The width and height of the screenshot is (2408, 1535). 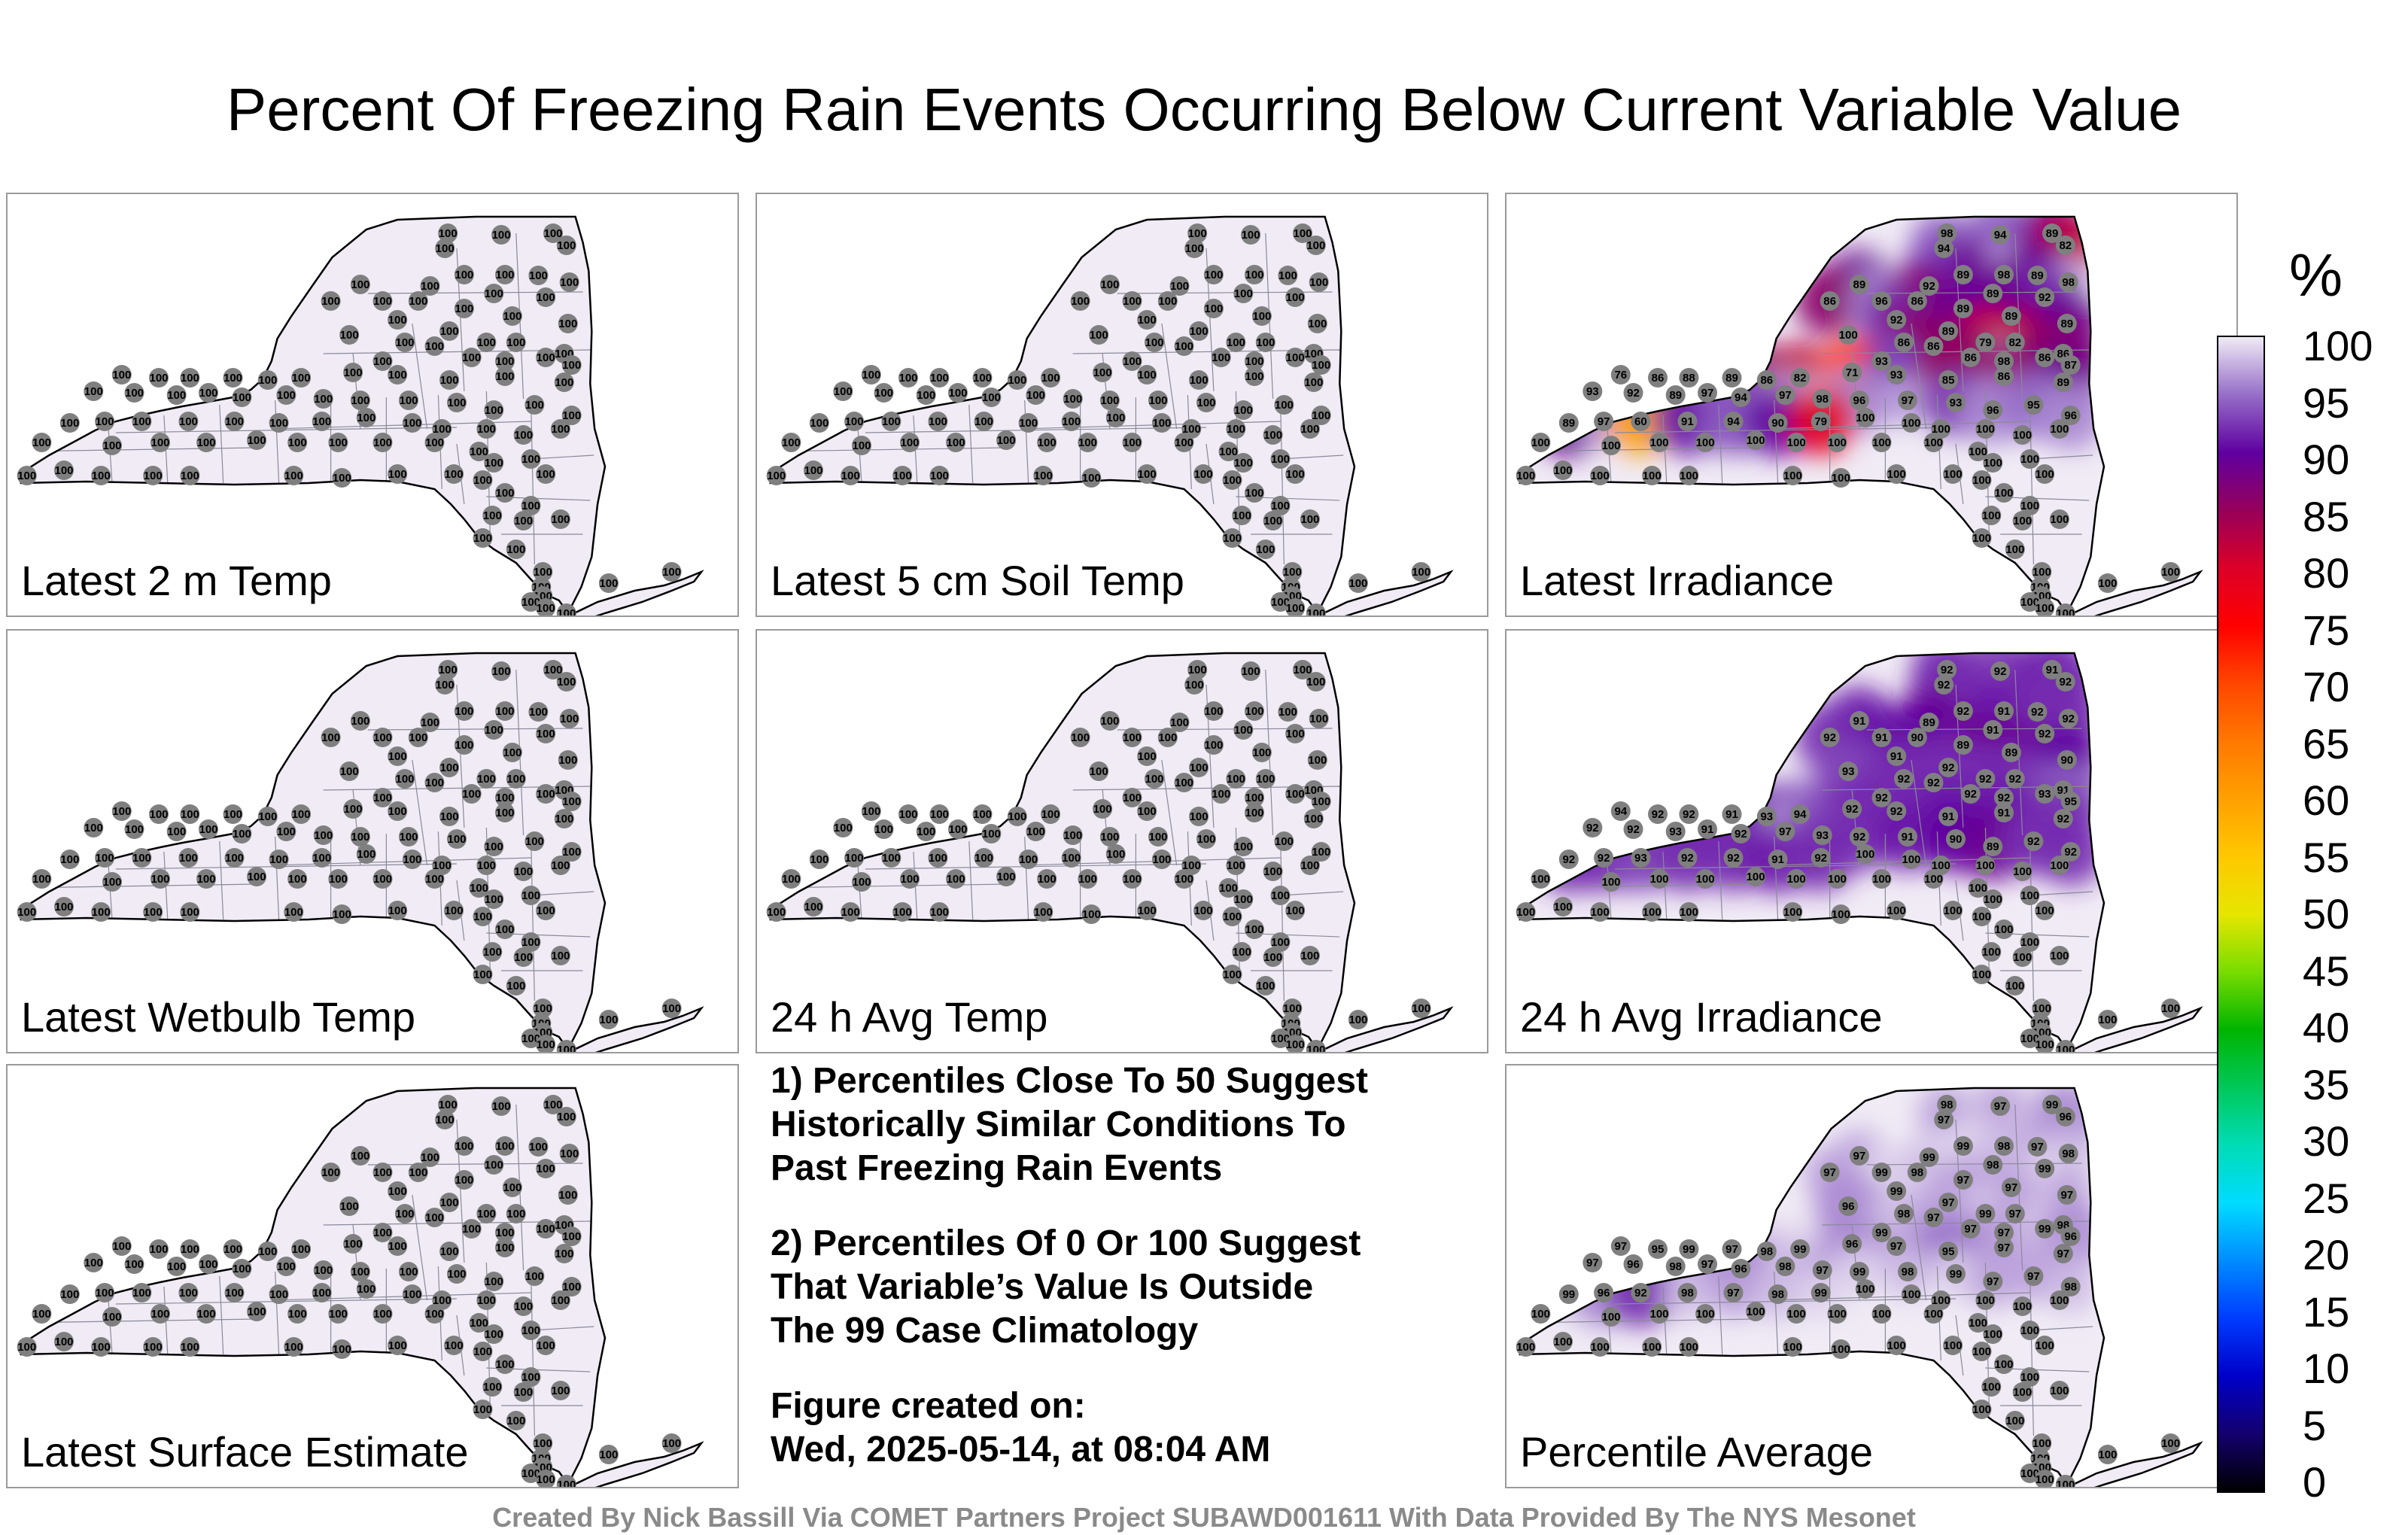 I want to click on station-value: 96, so click(x=1993, y=410).